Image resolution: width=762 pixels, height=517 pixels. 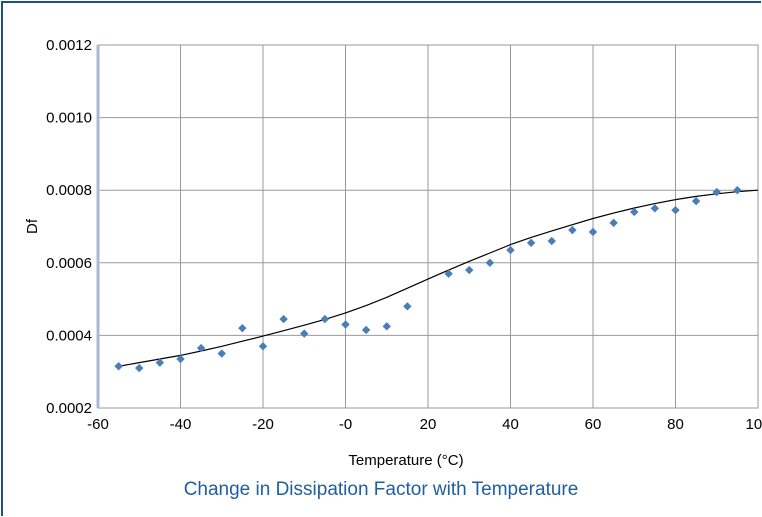 What do you see at coordinates (98, 424) in the screenshot?
I see `x-tick-label: -60` at bounding box center [98, 424].